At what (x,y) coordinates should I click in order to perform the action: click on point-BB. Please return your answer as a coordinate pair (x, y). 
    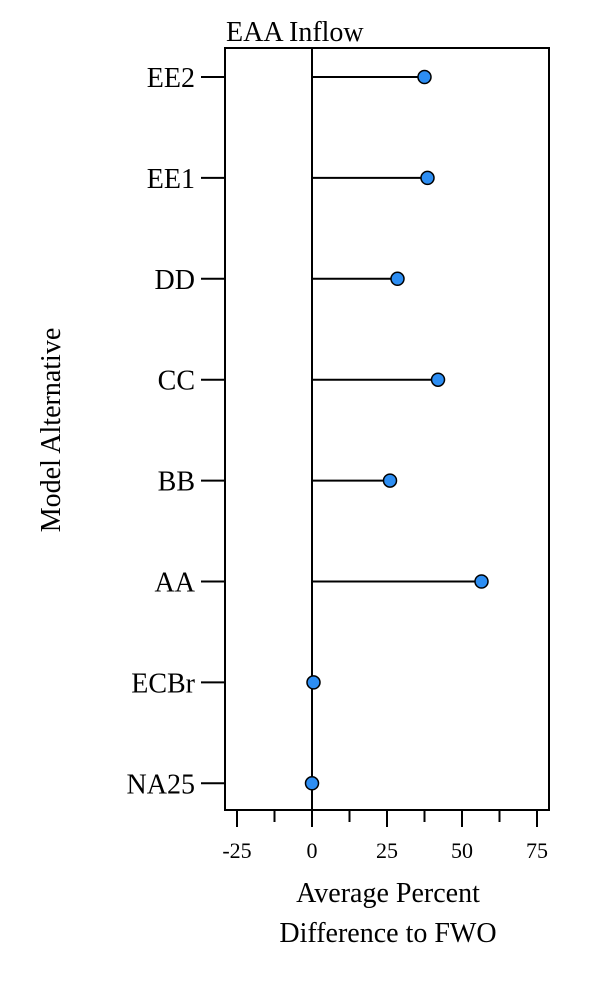
    Looking at the image, I should click on (390, 480).